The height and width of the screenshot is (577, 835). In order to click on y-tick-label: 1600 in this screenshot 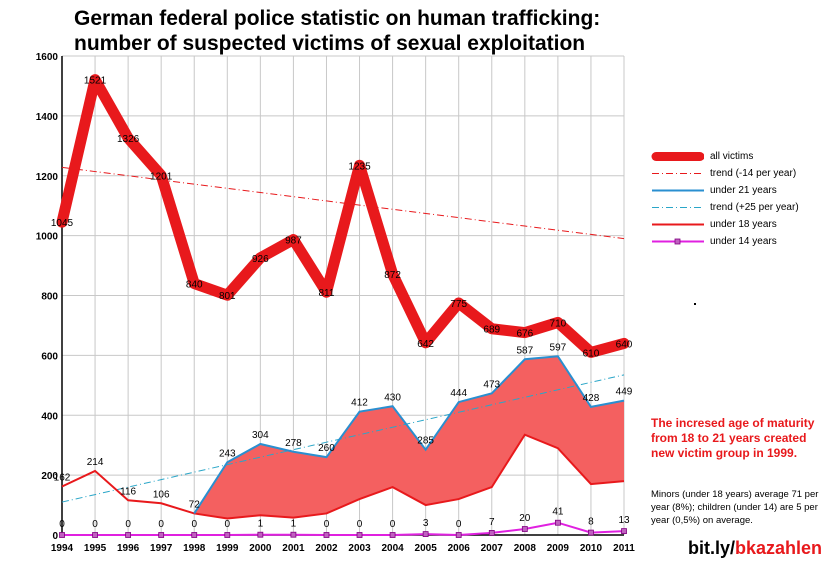, I will do `click(47, 57)`.